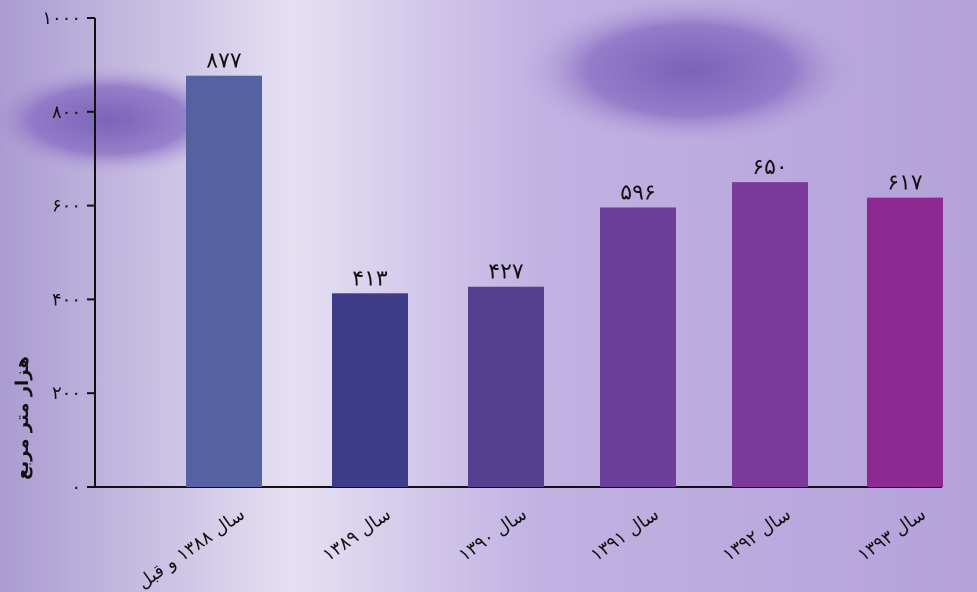  I want to click on value-label: ۵۹۶, so click(637, 192).